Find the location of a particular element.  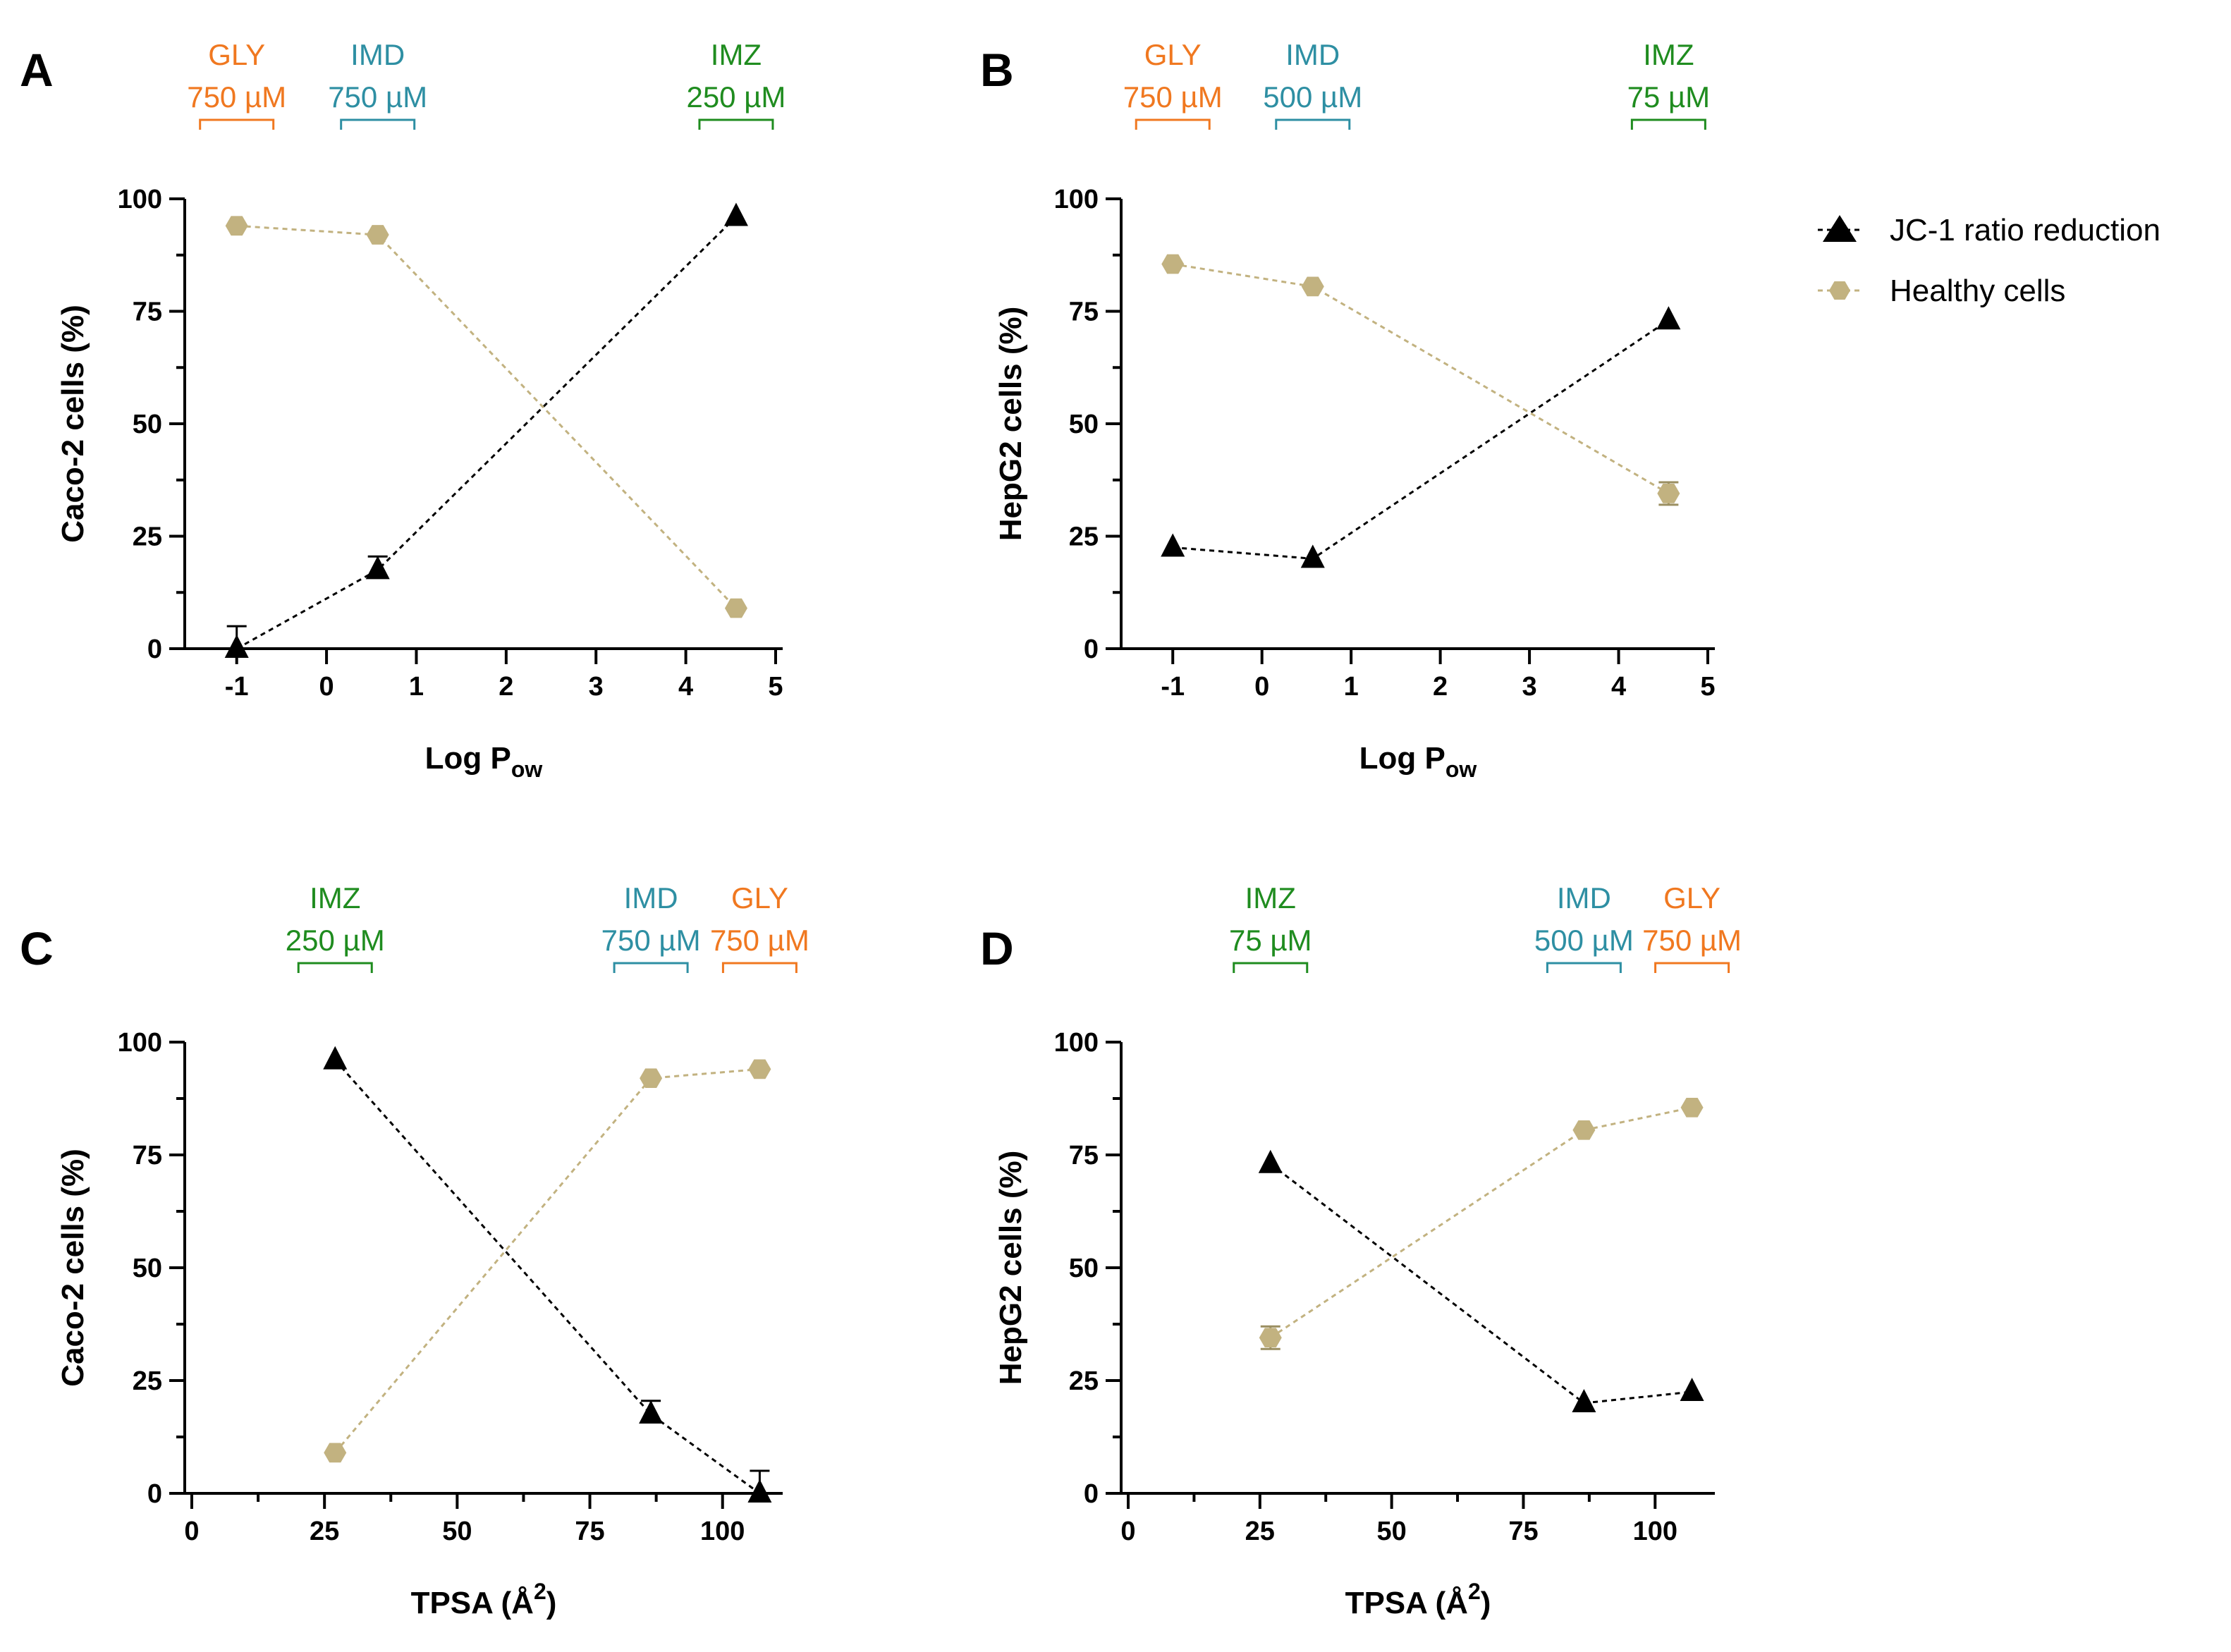

x-tick-label: -1 is located at coordinates (237, 687).